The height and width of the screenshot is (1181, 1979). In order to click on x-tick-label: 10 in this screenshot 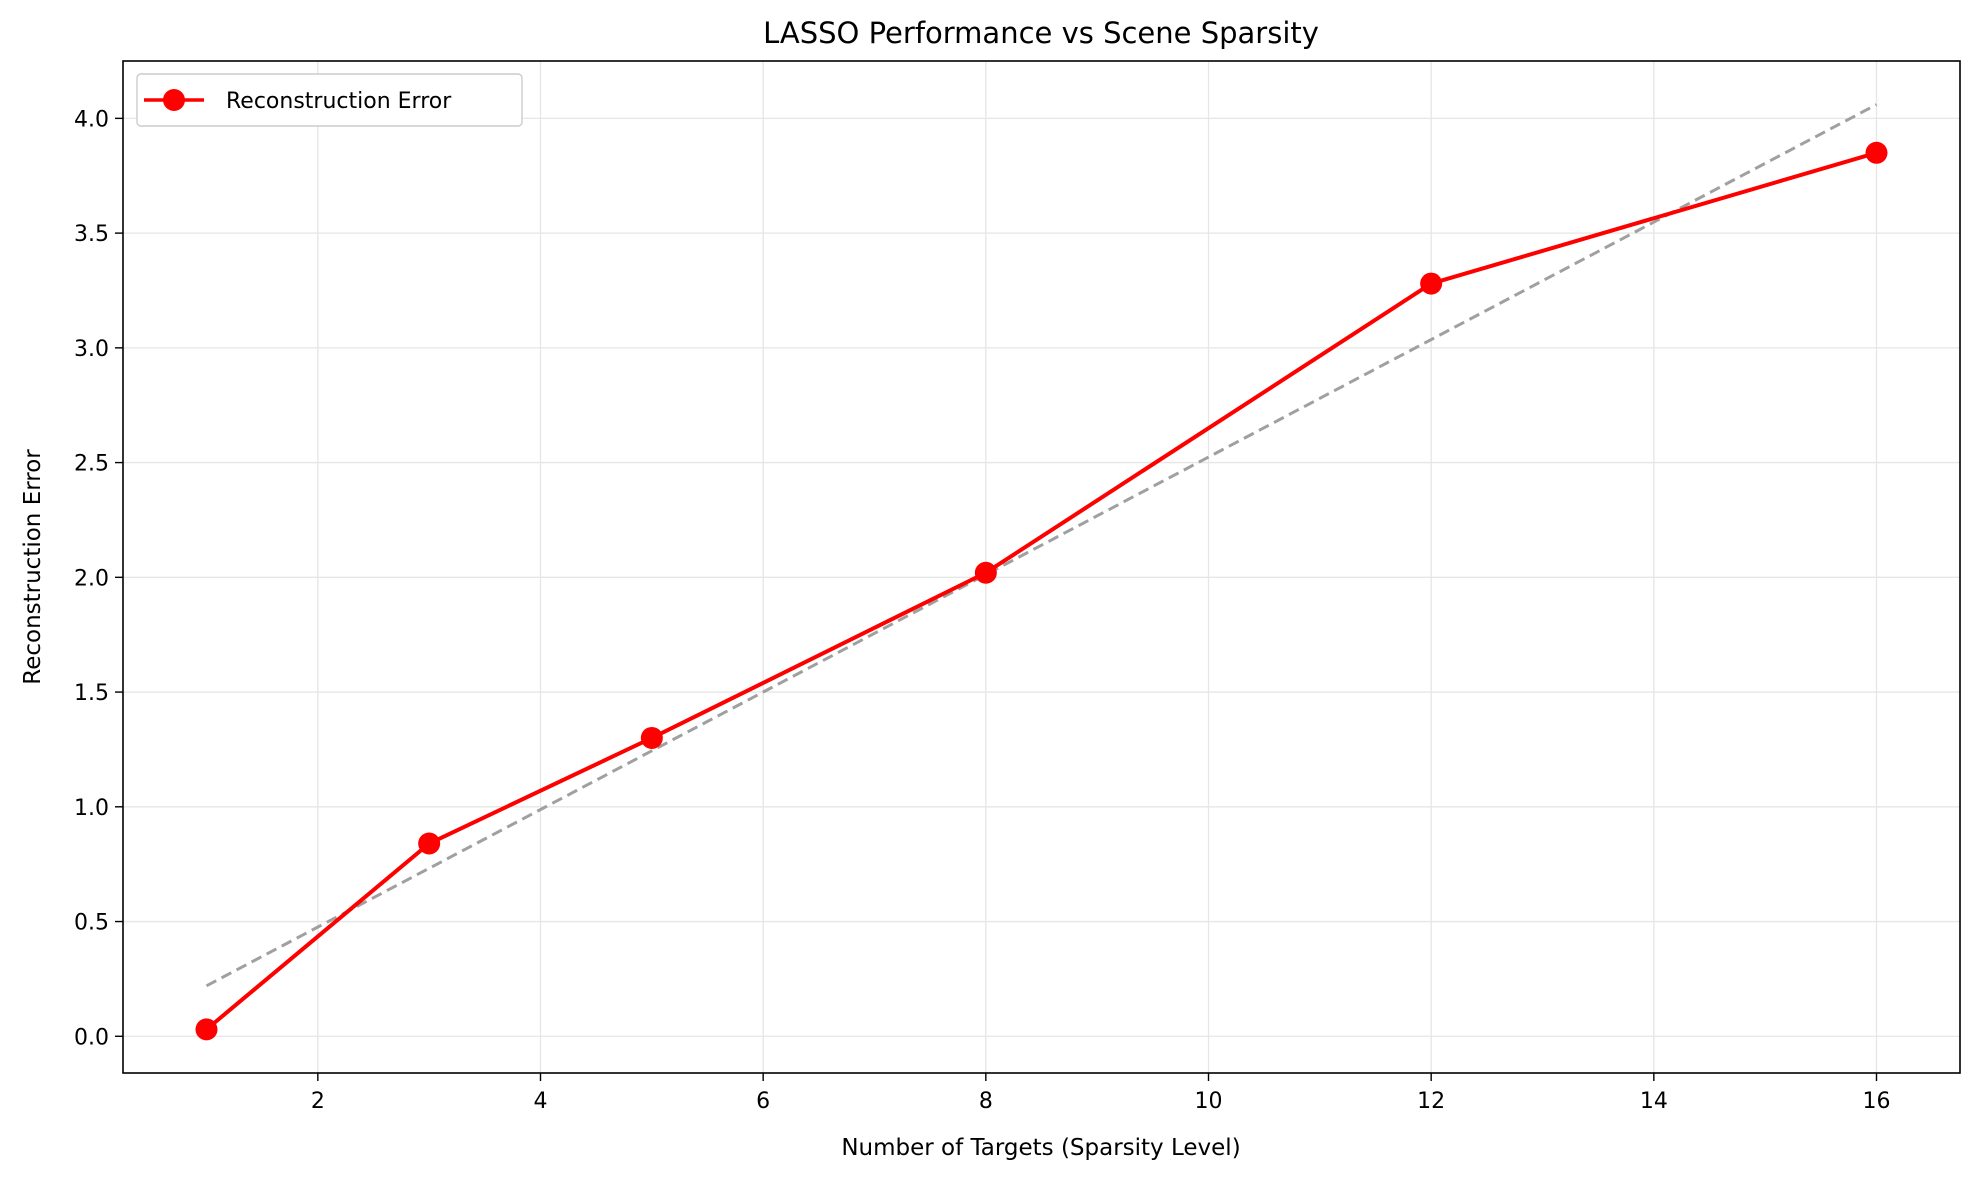, I will do `click(1209, 1101)`.